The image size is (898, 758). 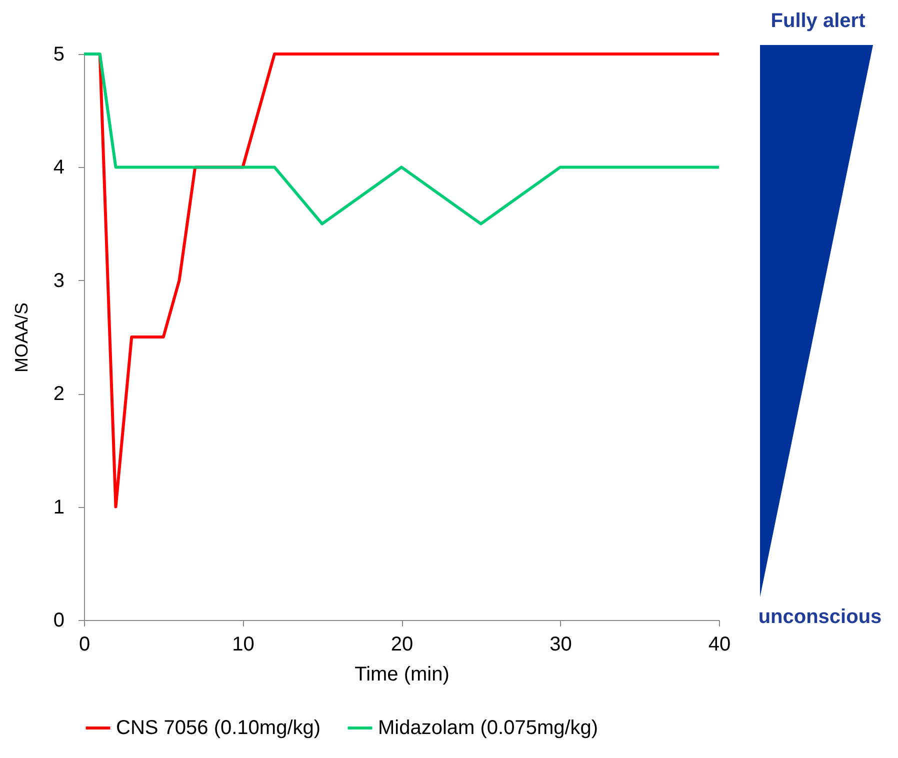 I want to click on y-tick-label: 4, so click(x=58, y=167).